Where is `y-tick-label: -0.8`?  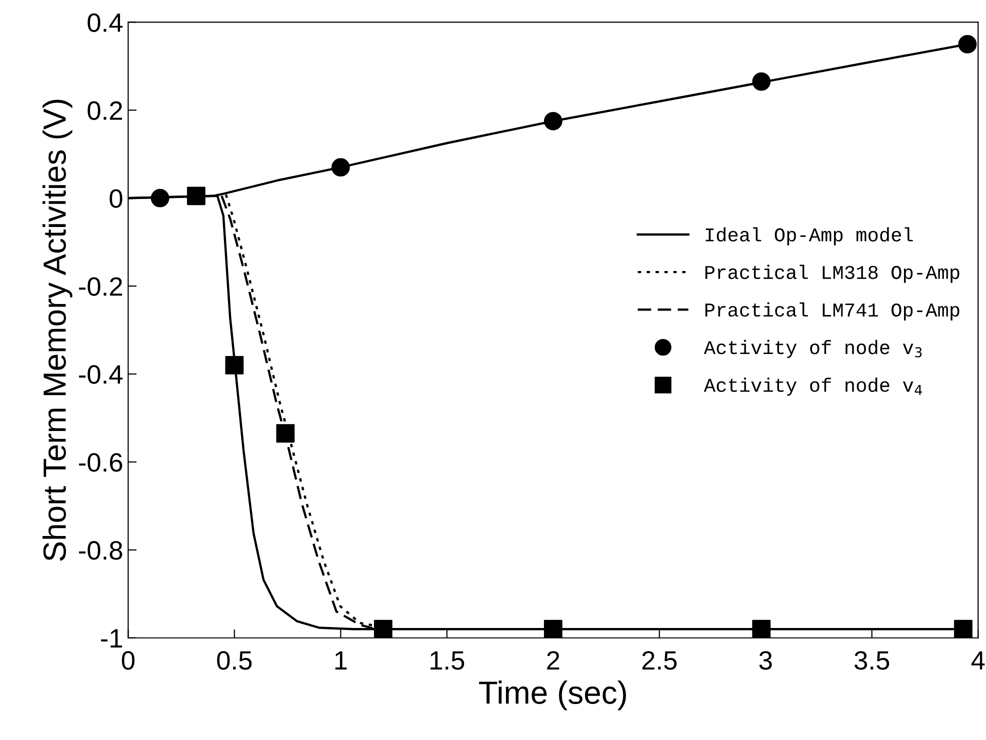 y-tick-label: -0.8 is located at coordinates (100, 550).